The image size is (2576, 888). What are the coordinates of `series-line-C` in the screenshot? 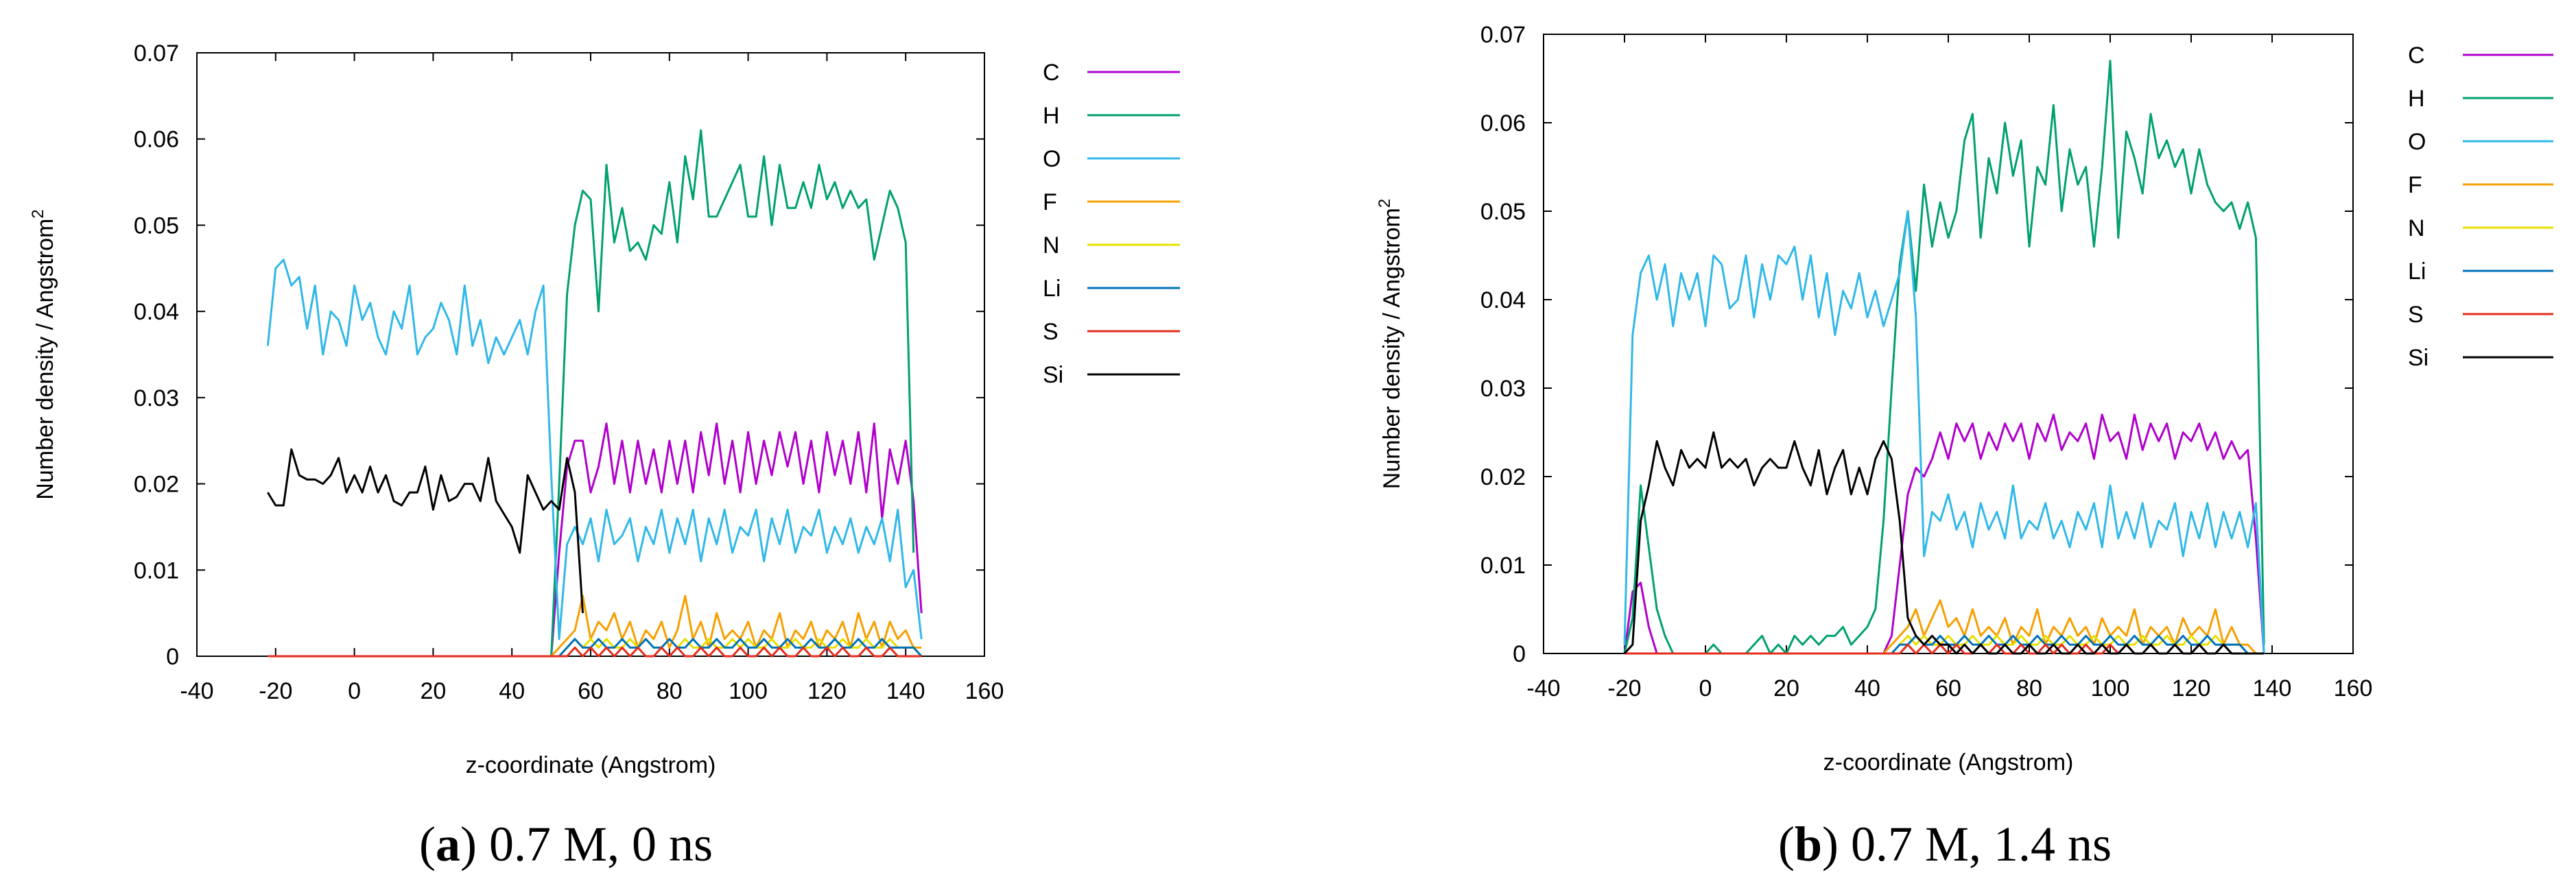 It's located at (1944, 534).